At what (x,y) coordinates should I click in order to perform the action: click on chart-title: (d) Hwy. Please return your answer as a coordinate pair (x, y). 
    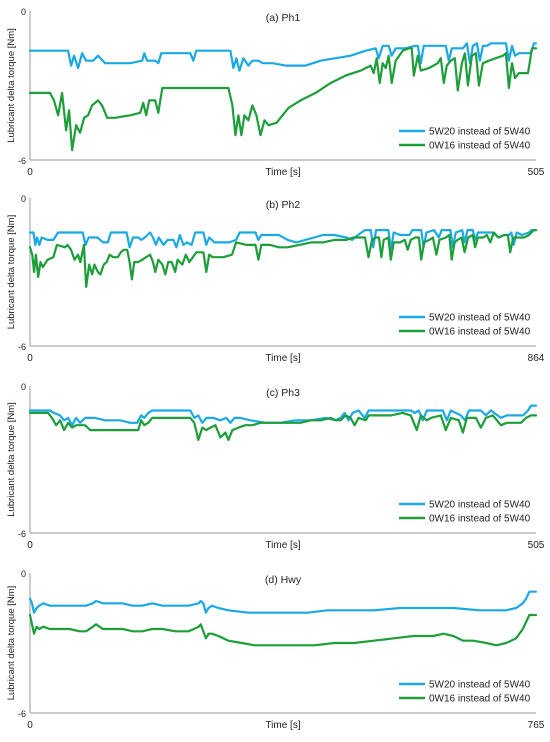
    Looking at the image, I should click on (283, 580).